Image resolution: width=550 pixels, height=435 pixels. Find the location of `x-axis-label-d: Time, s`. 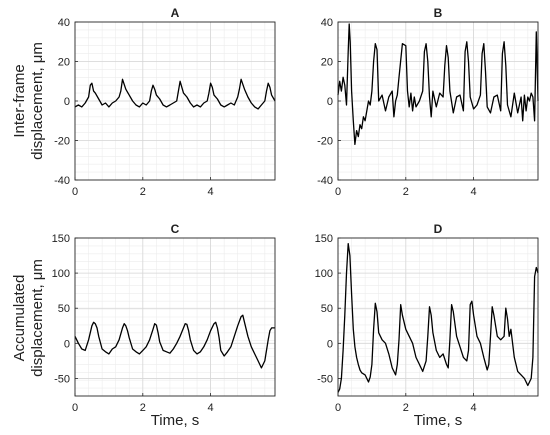

x-axis-label-d: Time, s is located at coordinates (438, 420).